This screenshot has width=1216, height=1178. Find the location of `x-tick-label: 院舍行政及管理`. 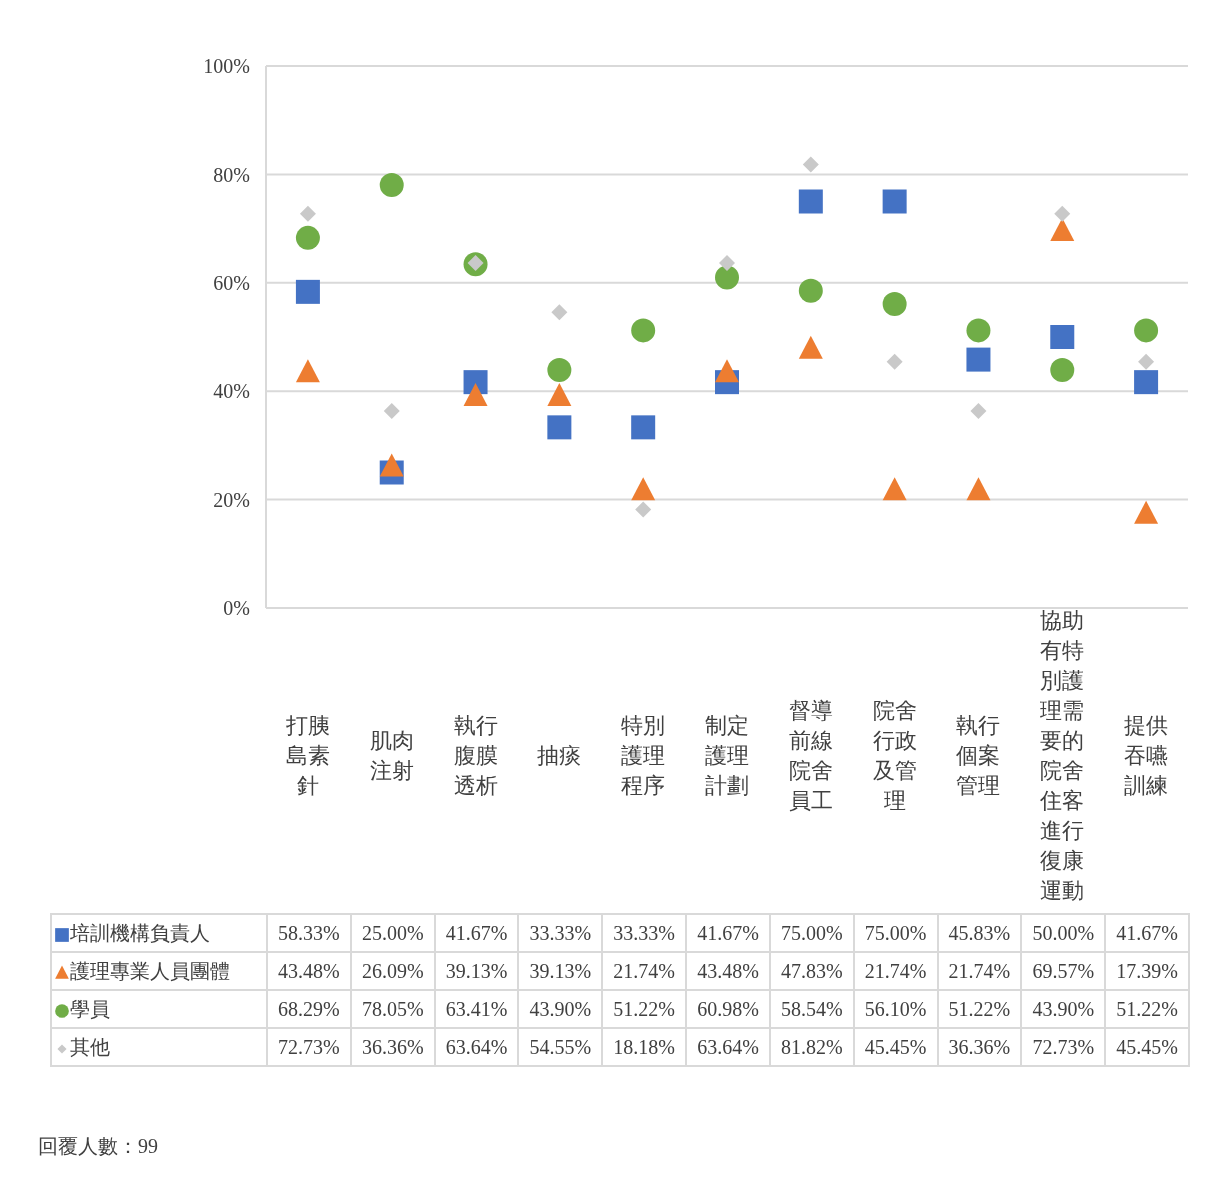

x-tick-label: 院舍行政及管理 is located at coordinates (894, 755).